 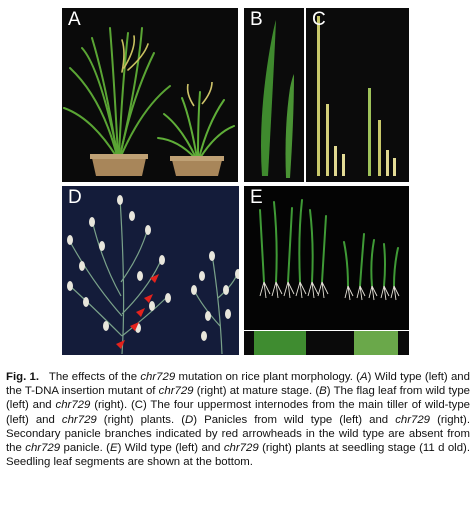 I want to click on leaf-segments-photo, so click(x=326, y=343).